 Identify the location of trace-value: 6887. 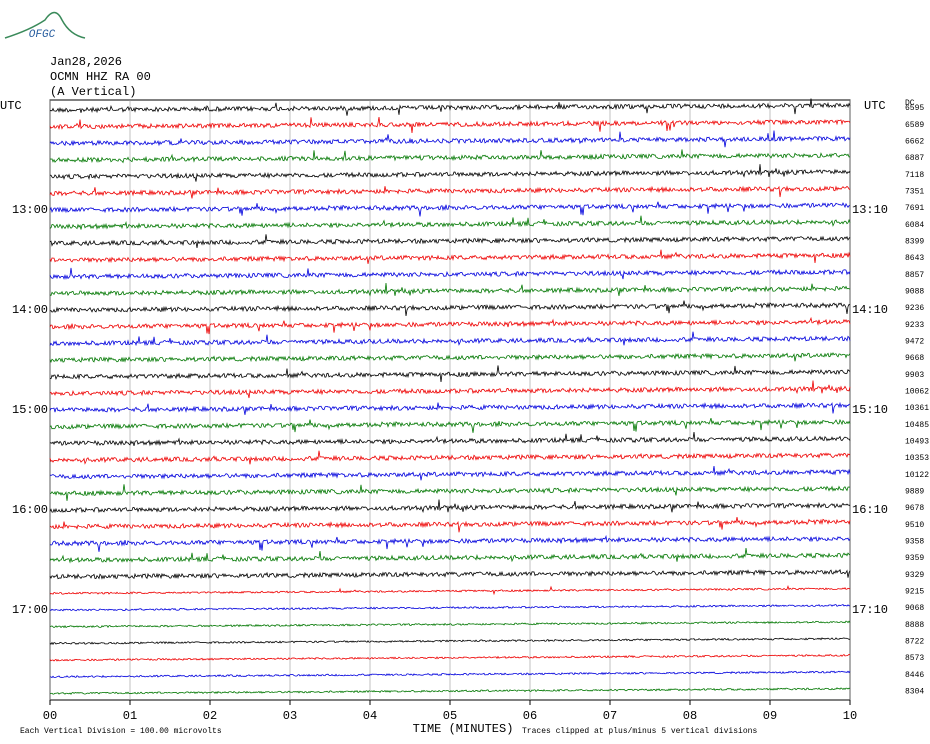
(914, 158).